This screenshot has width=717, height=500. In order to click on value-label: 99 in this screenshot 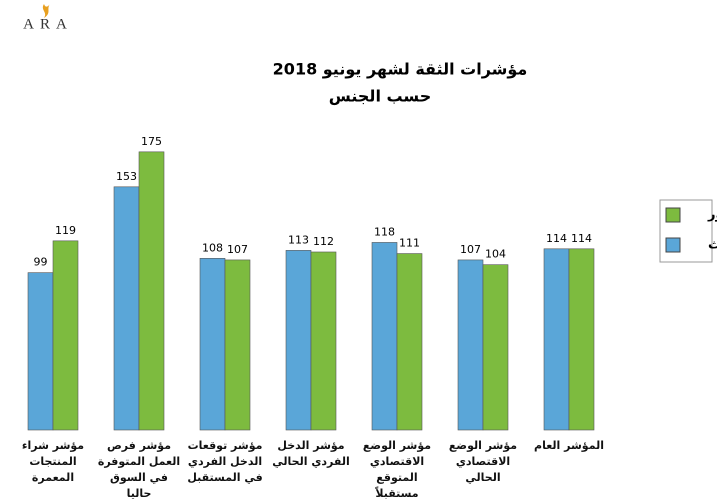, I will do `click(41, 262)`.